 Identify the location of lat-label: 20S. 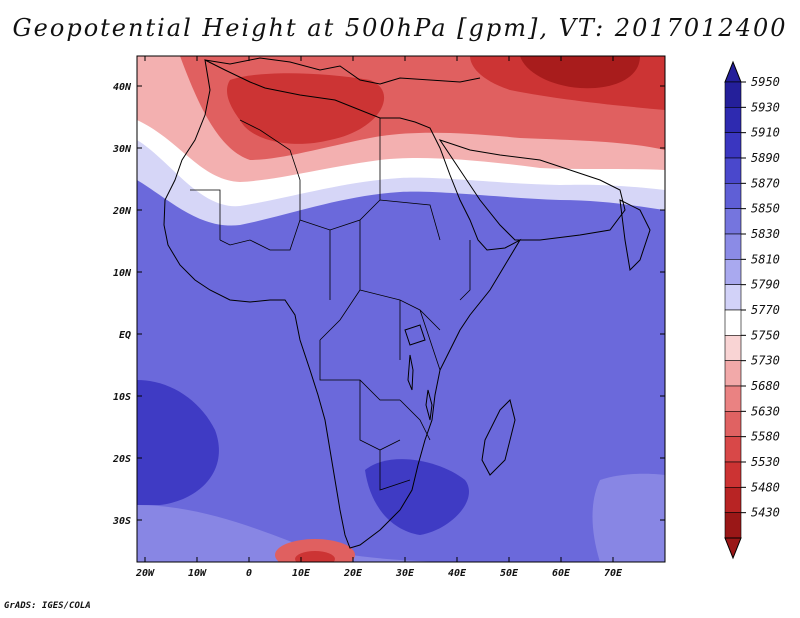
(121, 459).